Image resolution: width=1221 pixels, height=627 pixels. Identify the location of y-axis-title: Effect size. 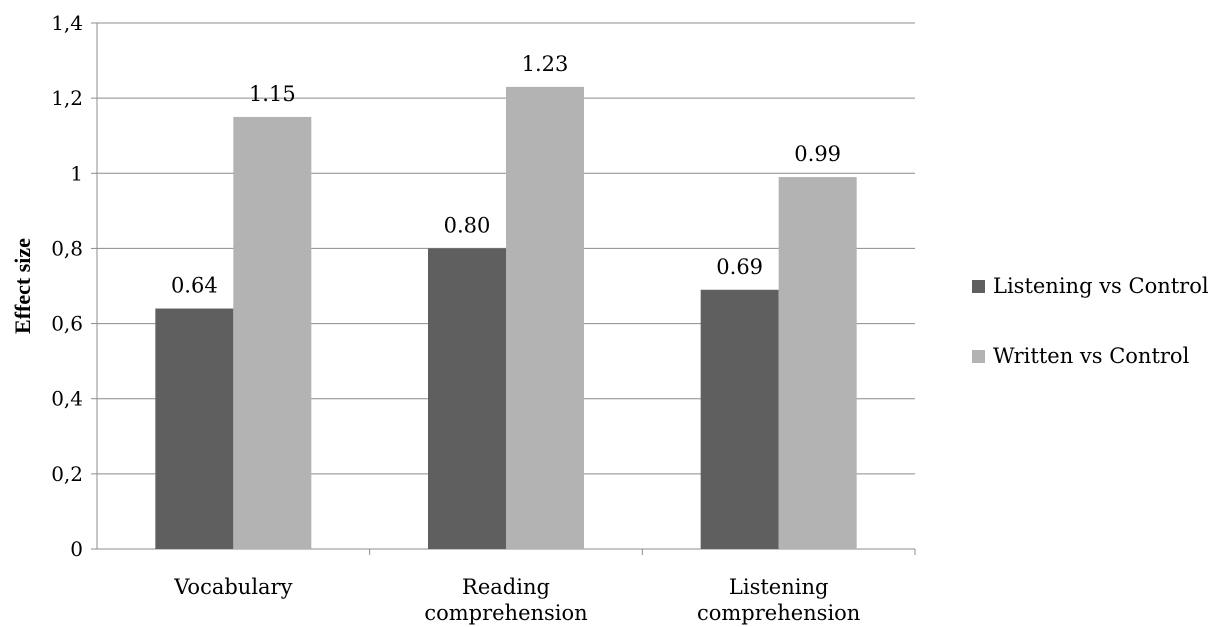
(22, 286).